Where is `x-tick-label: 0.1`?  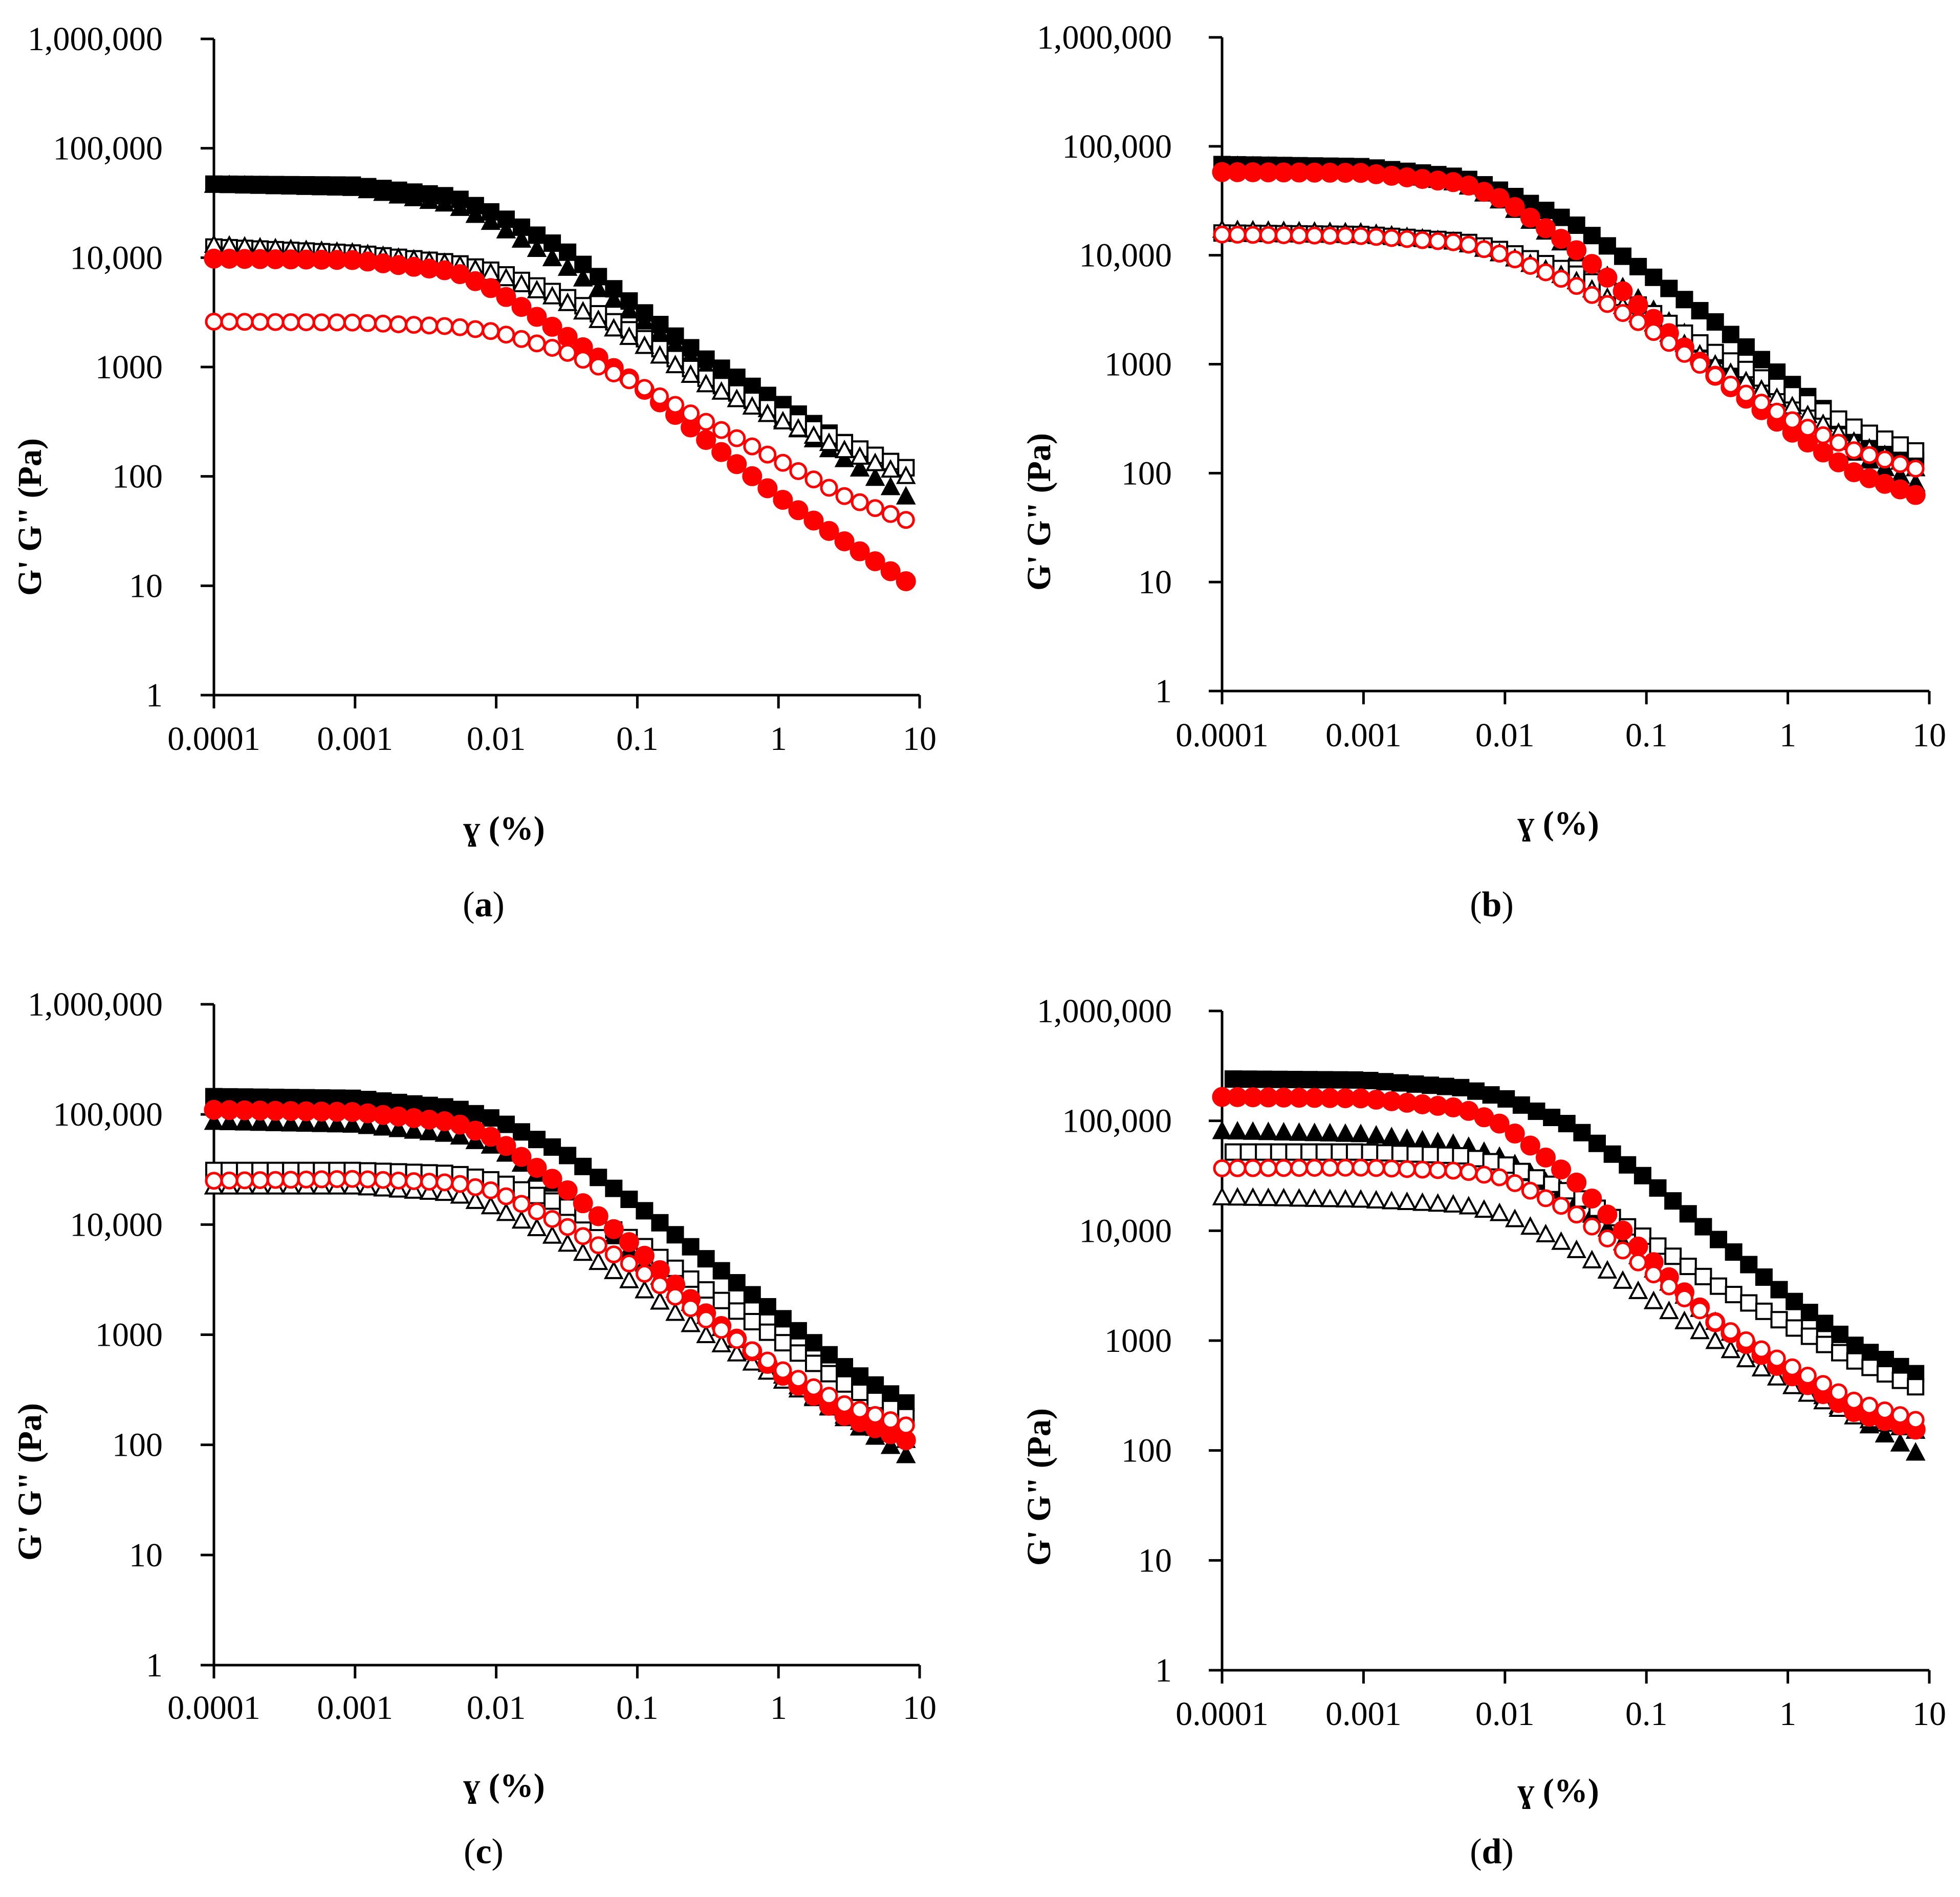 x-tick-label: 0.1 is located at coordinates (637, 1708).